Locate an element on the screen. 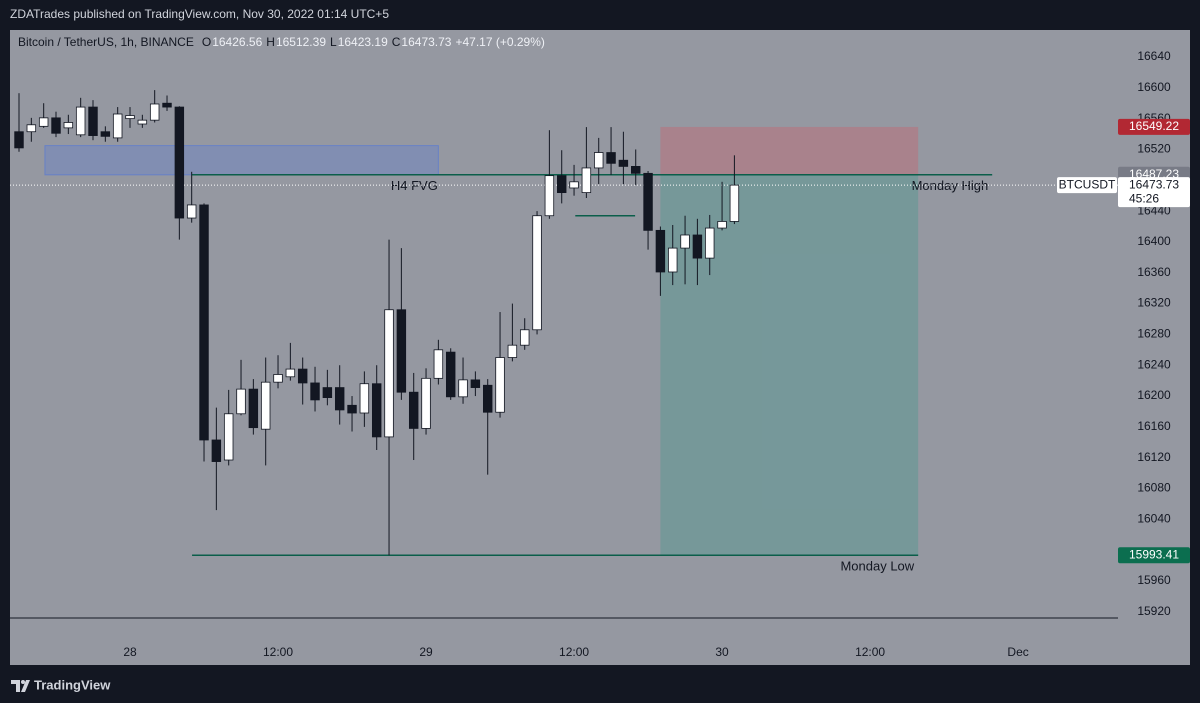  legend-value: 16426.56 is located at coordinates (237, 42).